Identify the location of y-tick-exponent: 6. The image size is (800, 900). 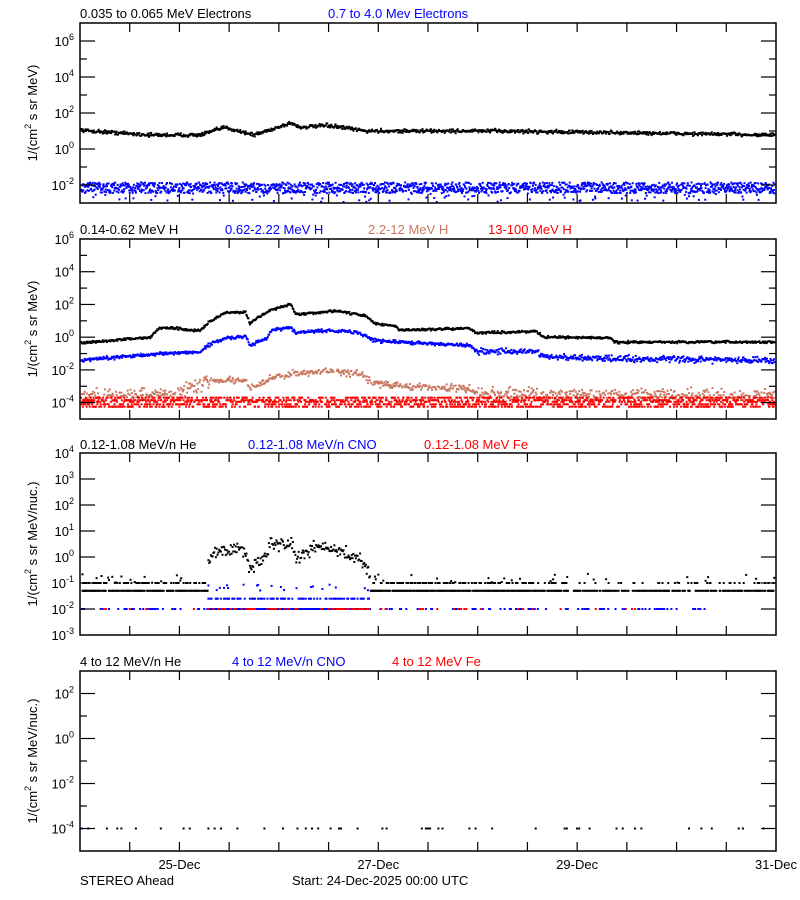
(71, 37).